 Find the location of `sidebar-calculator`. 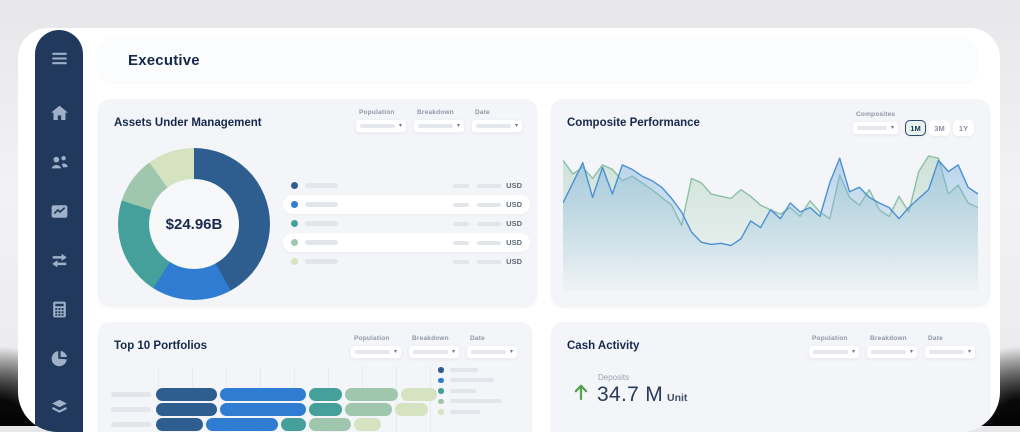

sidebar-calculator is located at coordinates (59, 312).